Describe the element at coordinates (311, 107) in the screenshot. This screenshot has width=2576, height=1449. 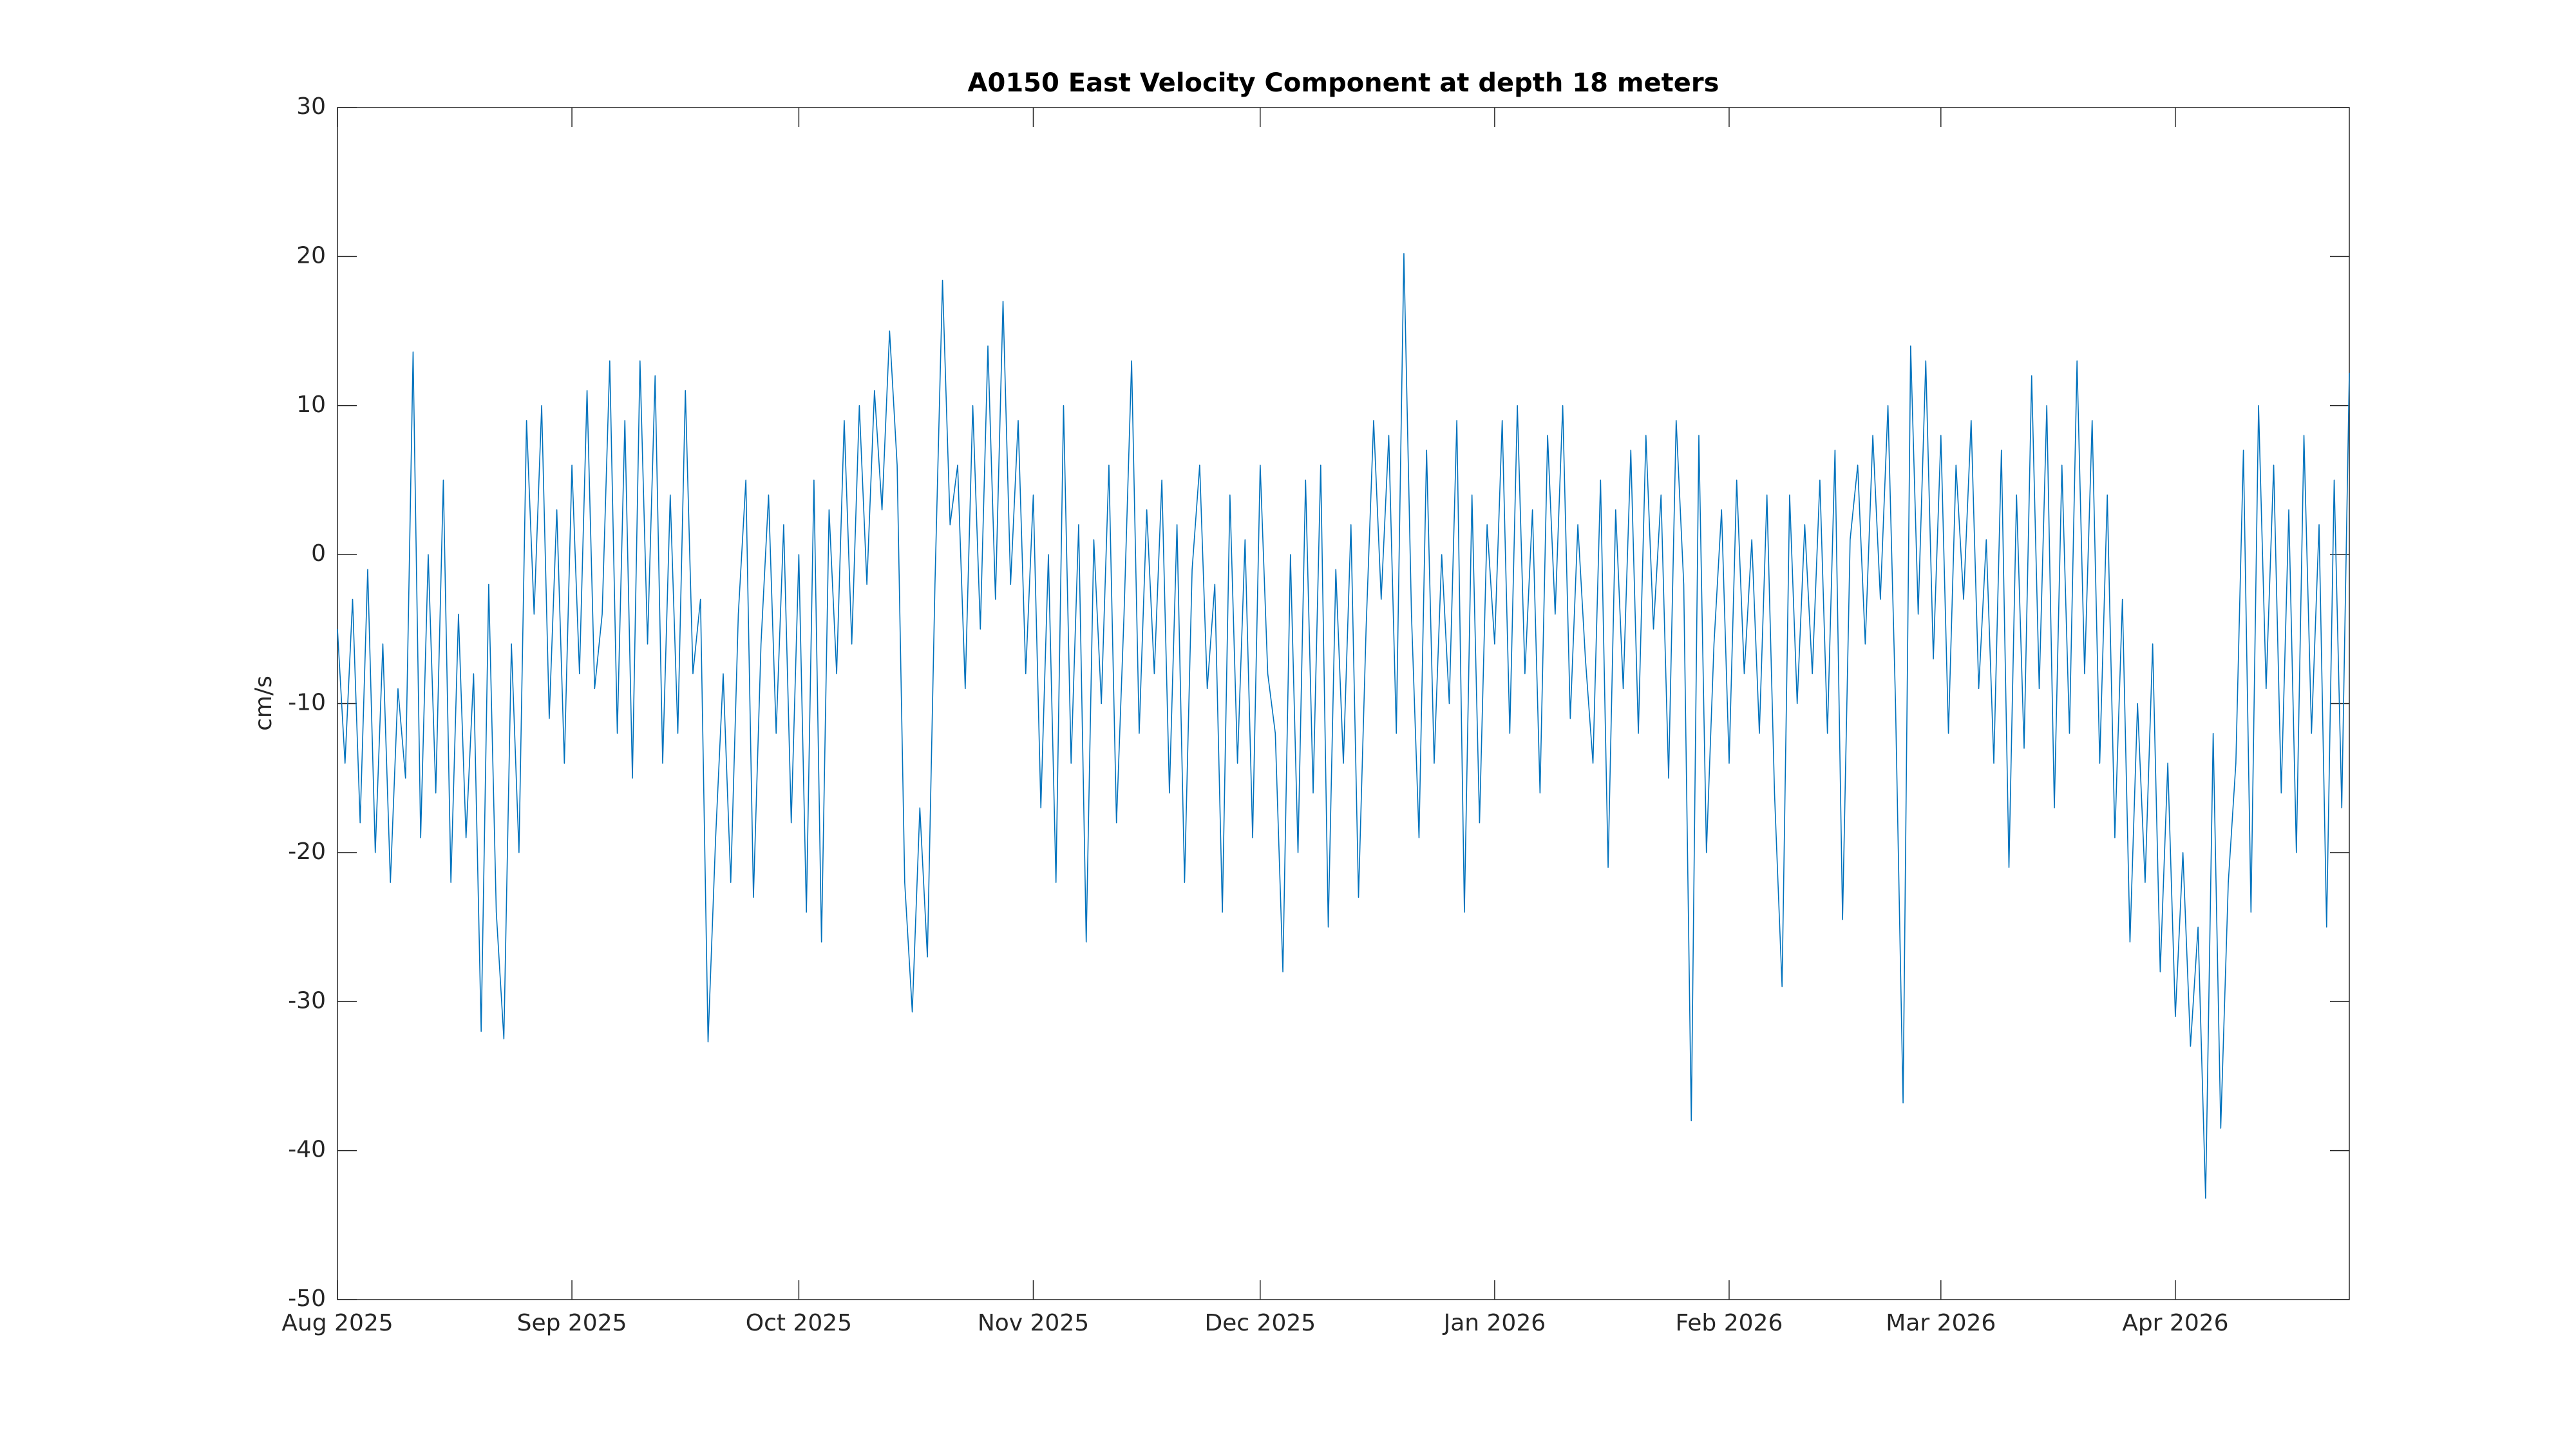
I see `y-tick-label: 30` at that location.